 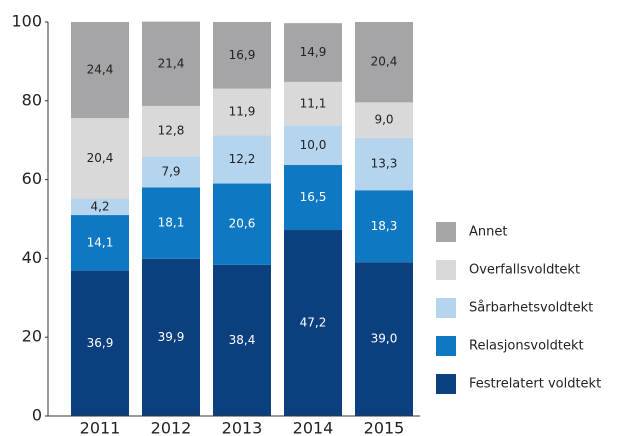 I want to click on value-label: 21,4, so click(x=171, y=63).